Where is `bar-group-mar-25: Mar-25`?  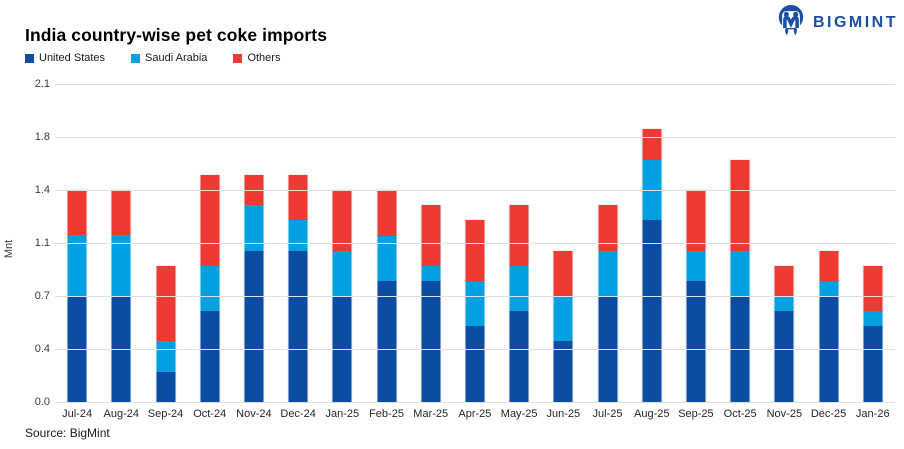 bar-group-mar-25: Mar-25 is located at coordinates (431, 252).